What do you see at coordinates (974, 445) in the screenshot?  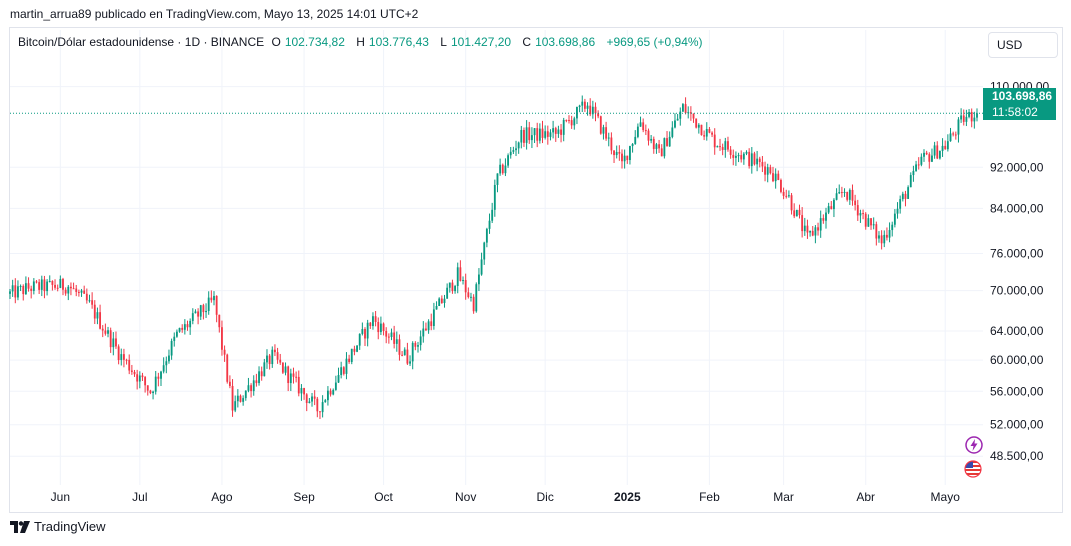 I see `lightning-event-icon` at bounding box center [974, 445].